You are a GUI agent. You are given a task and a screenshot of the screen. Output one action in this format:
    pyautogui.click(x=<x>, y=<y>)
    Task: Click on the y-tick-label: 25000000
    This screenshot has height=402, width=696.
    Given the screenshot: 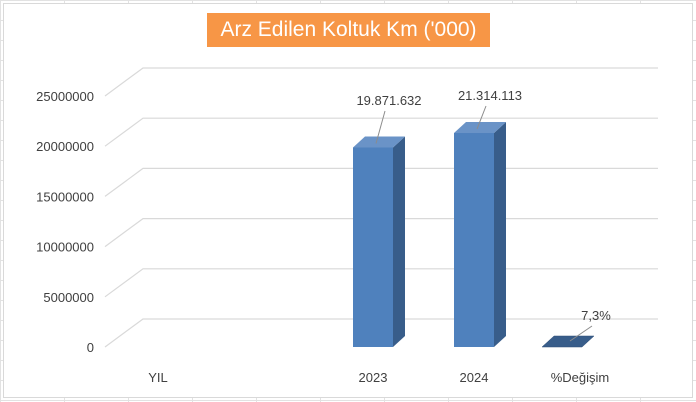 What is the action you would take?
    pyautogui.click(x=65, y=96)
    